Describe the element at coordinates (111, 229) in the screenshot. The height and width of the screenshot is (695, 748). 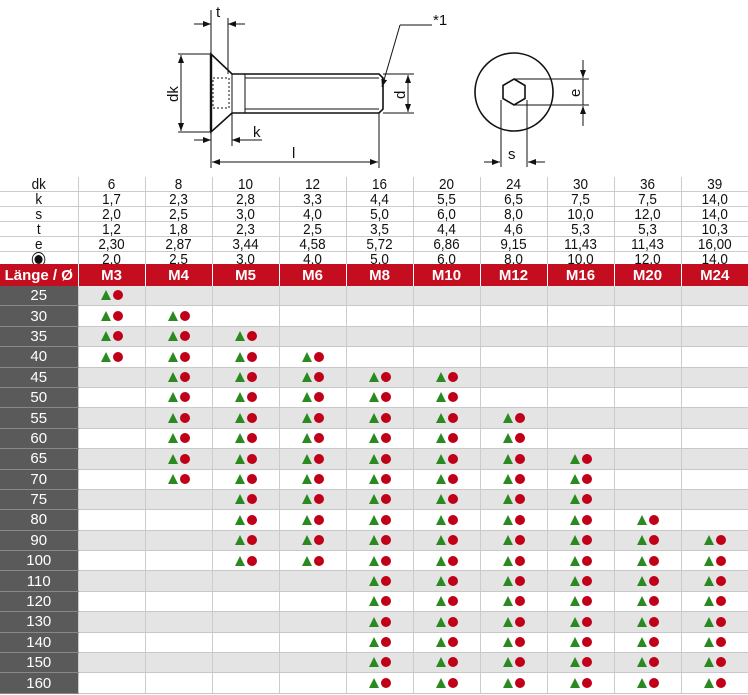
I see `dimension-value: 1,2` at that location.